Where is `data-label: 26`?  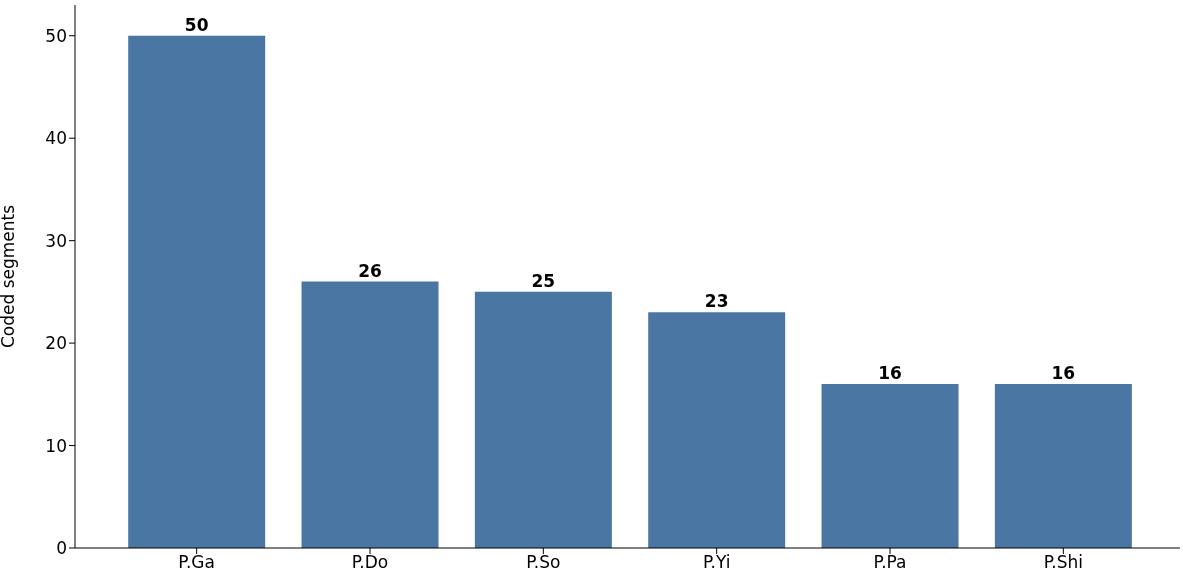
data-label: 26 is located at coordinates (370, 270).